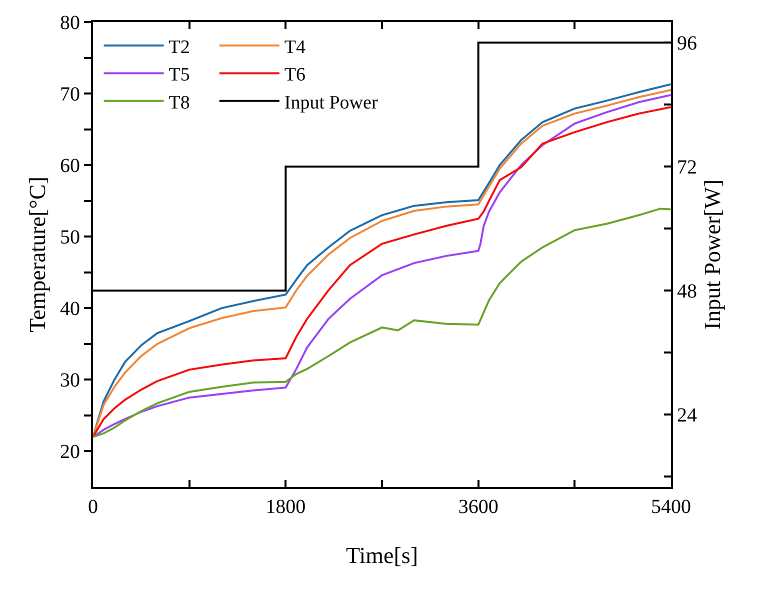  I want to click on y2-tick-label: 72, so click(687, 167).